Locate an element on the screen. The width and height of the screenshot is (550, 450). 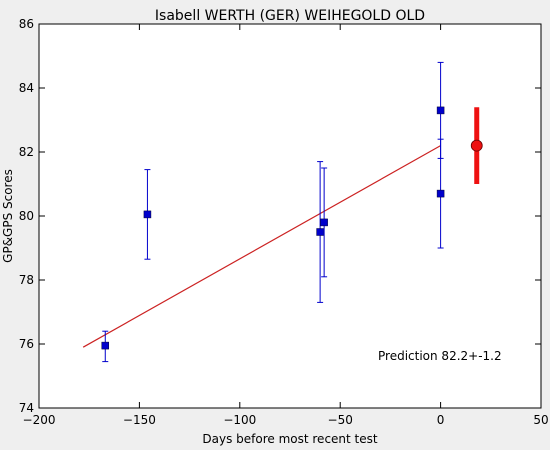
prediction-annotation: Prediction 82.2+-1.2 is located at coordinates (440, 356).